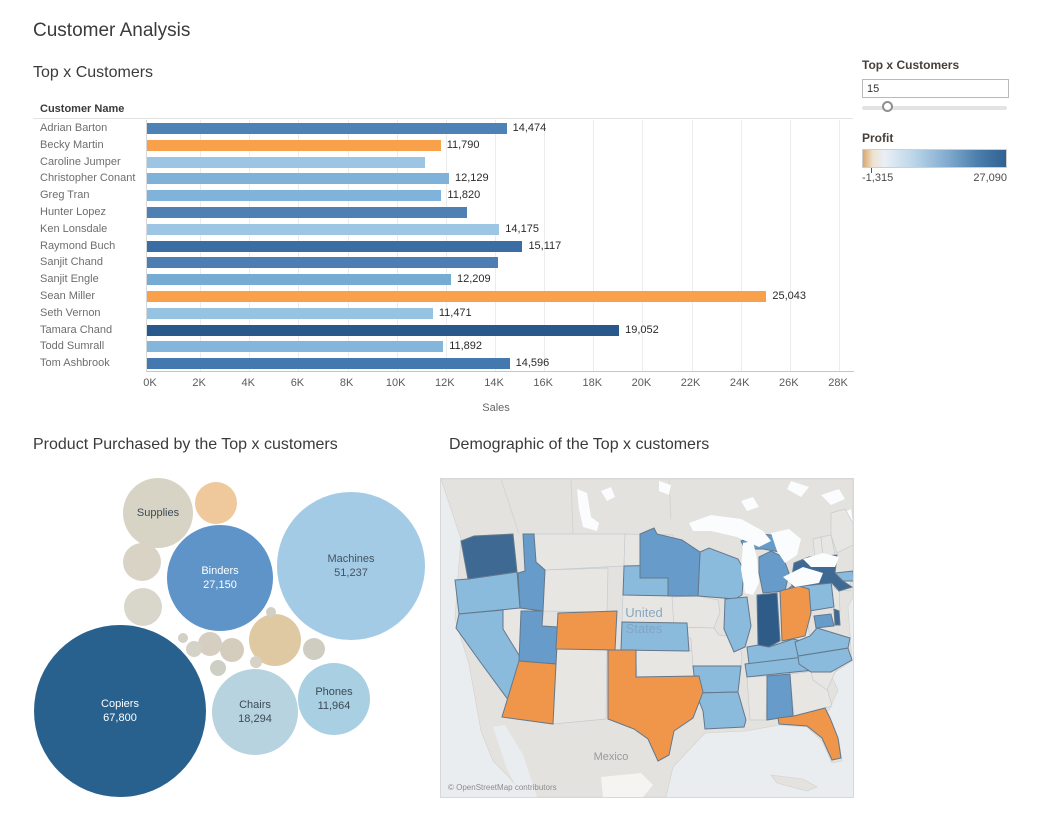 The height and width of the screenshot is (824, 1041). I want to click on state-md, so click(824, 621).